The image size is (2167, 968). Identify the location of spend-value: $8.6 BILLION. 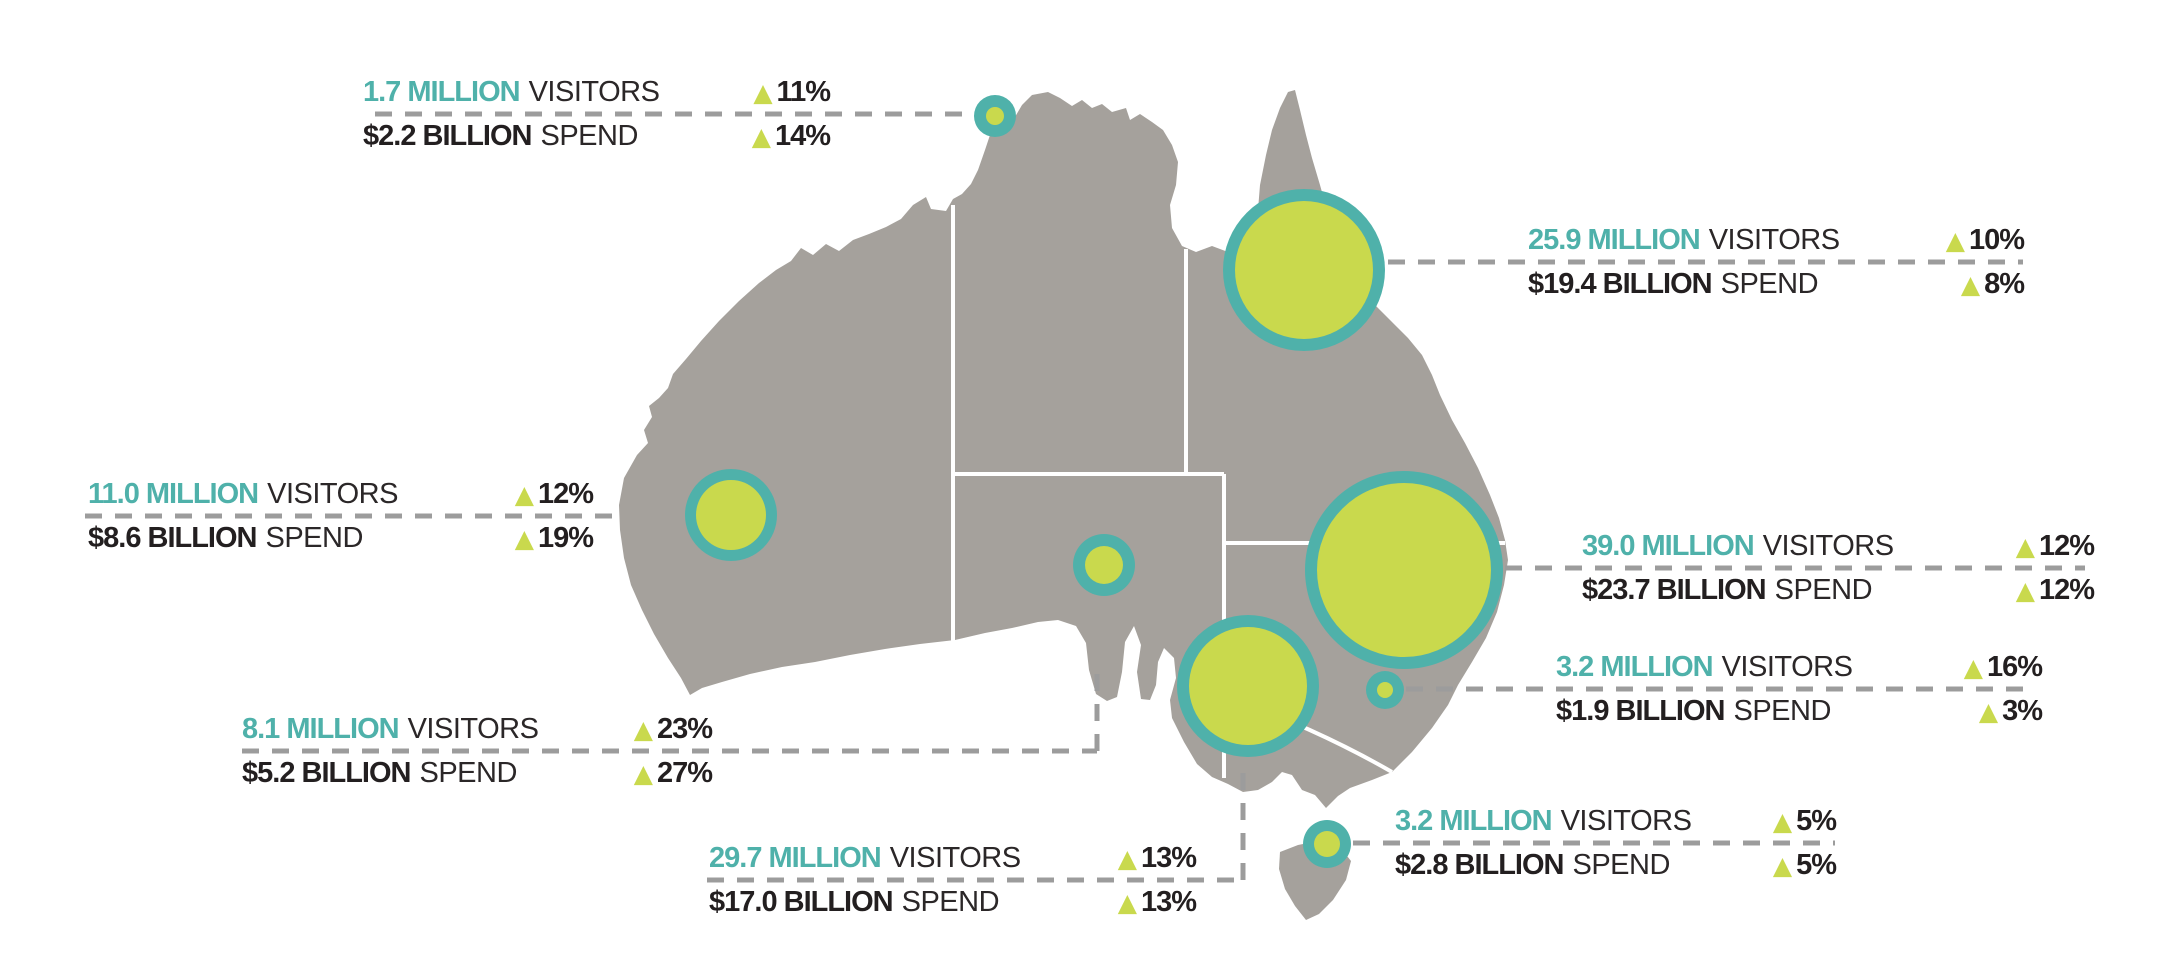
(172, 537).